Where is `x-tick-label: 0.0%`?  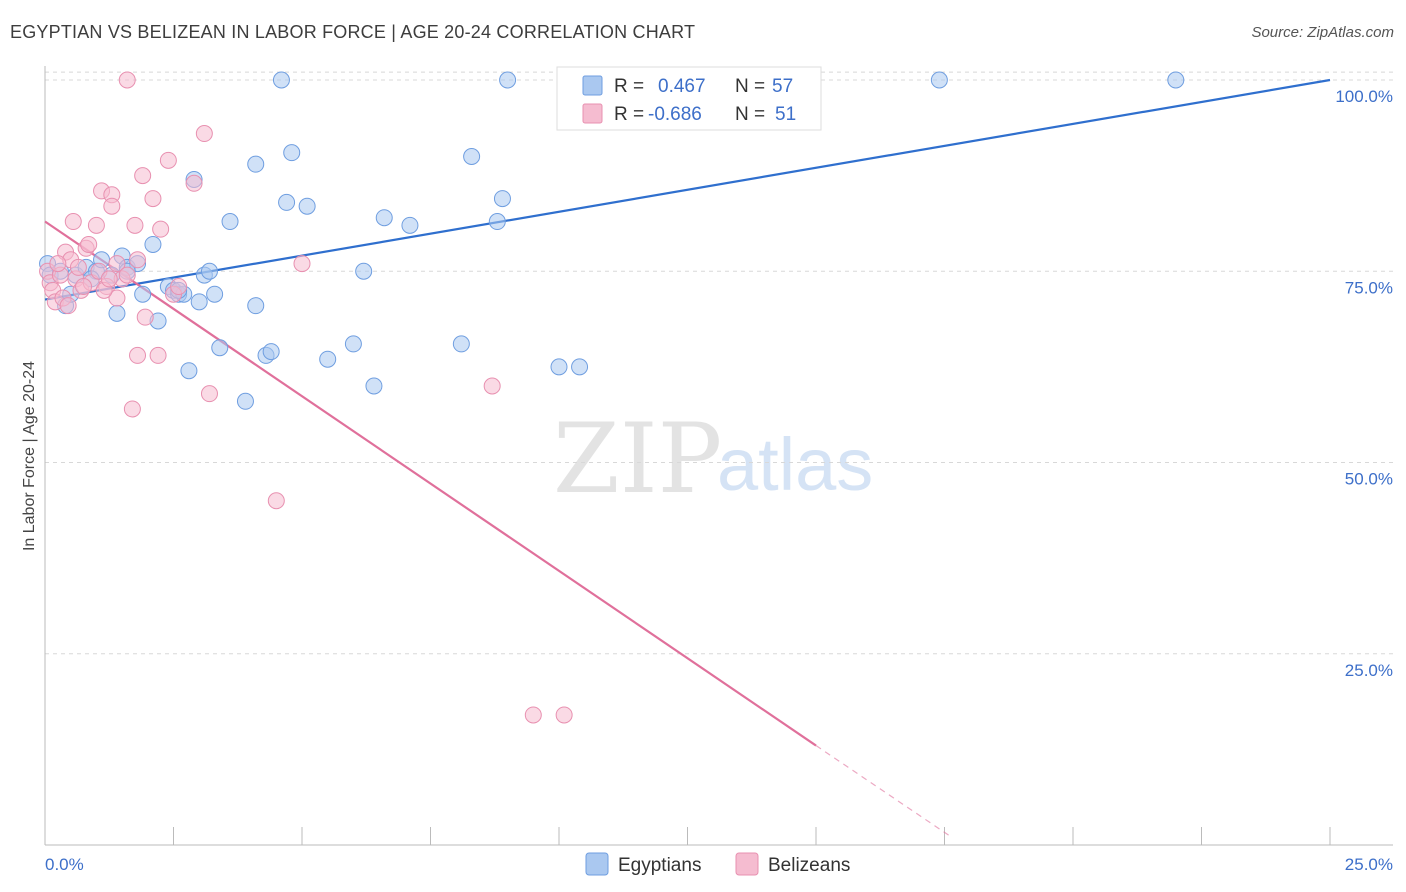
x-tick-label: 0.0% is located at coordinates (64, 864).